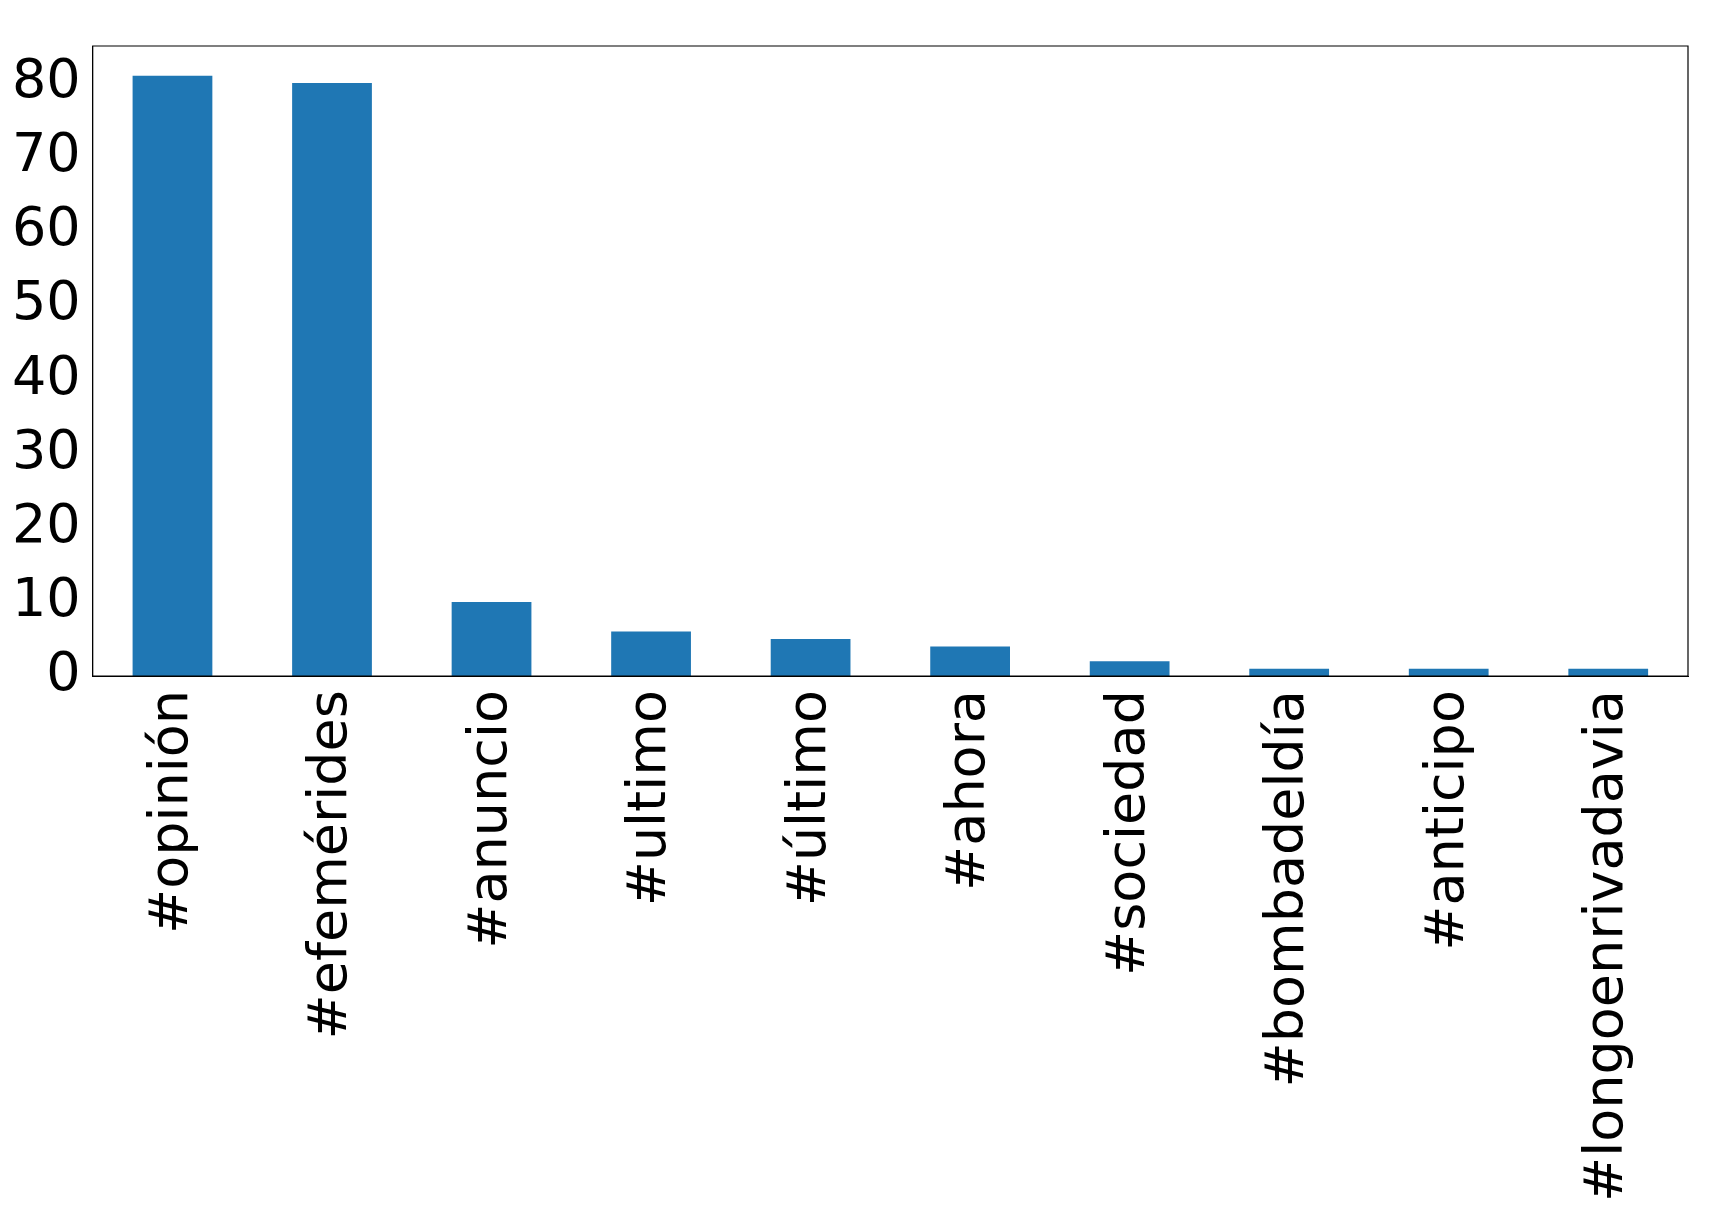  Describe the element at coordinates (1444, 820) in the screenshot. I see `x-tick-label: #anticipo` at that location.